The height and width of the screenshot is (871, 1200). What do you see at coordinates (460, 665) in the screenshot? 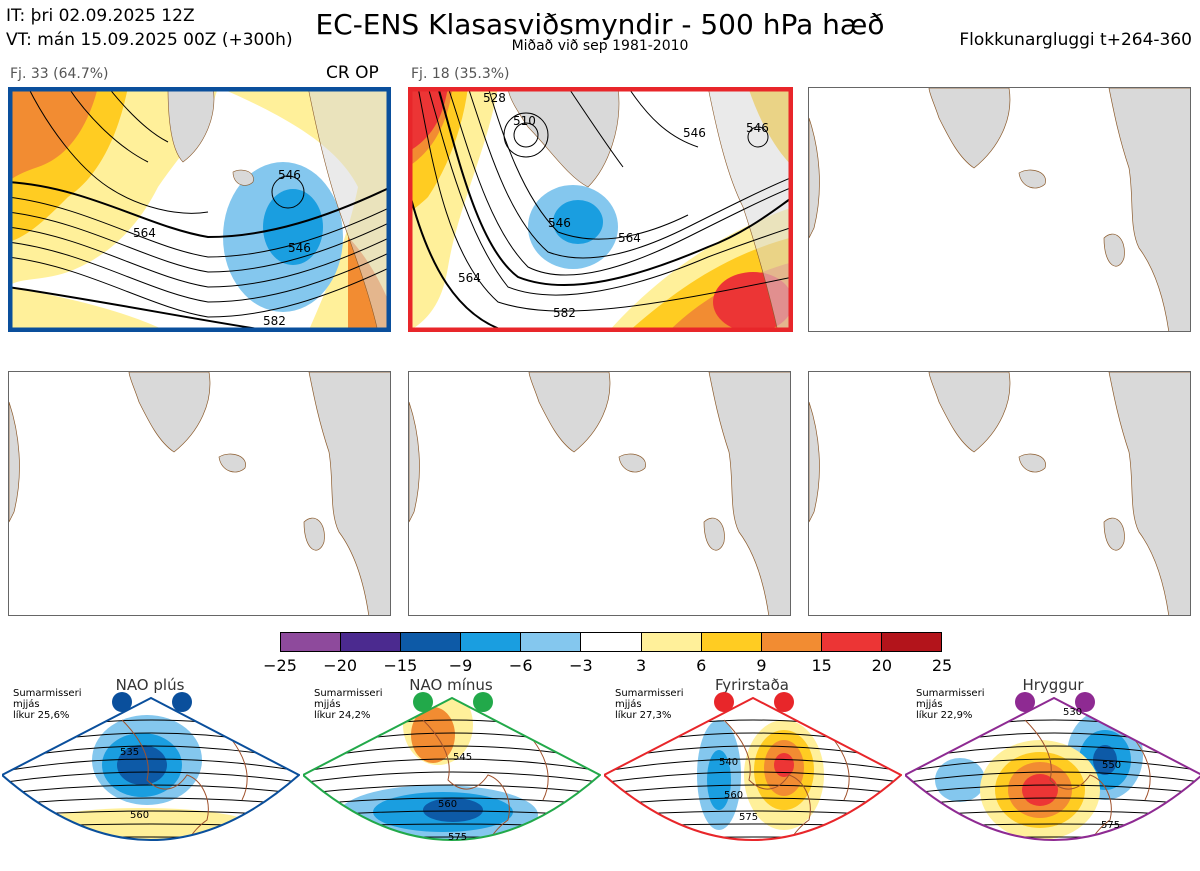
I see `colorbar-tick-label: −9` at bounding box center [460, 665].